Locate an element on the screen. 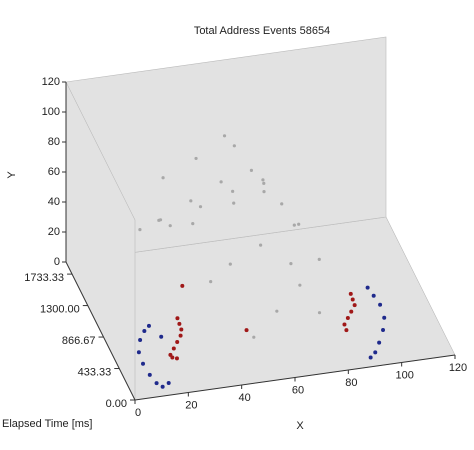 The width and height of the screenshot is (474, 450). z-tick-label: 433.33 is located at coordinates (95, 372).